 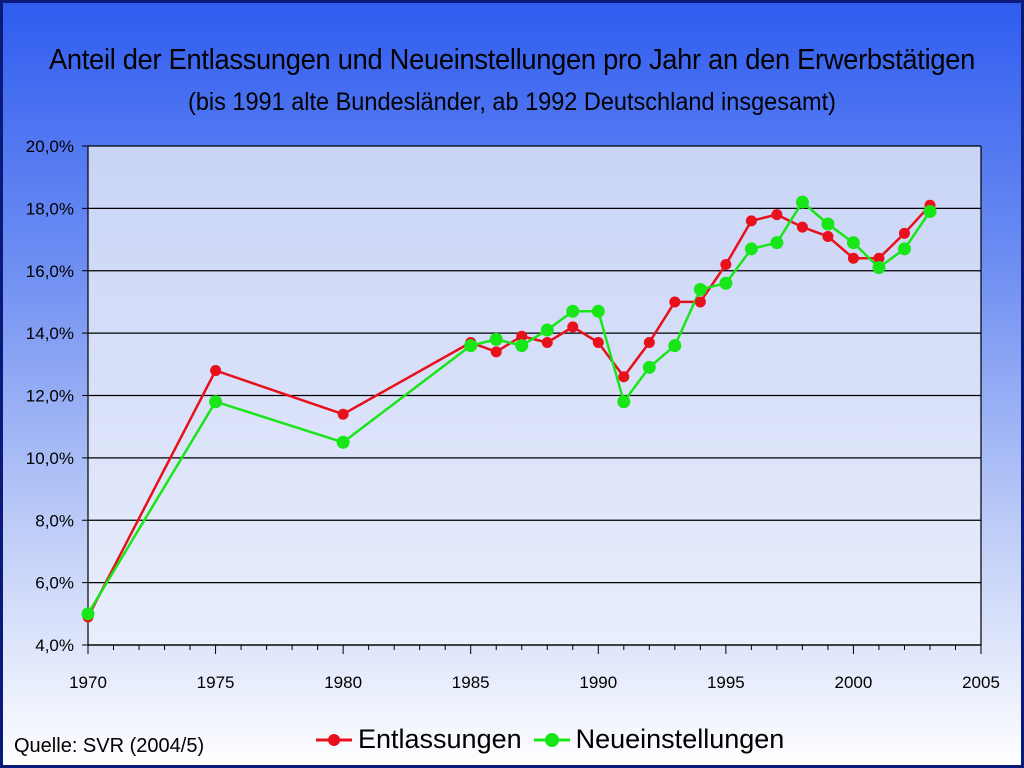 I want to click on x-tick-label: 1970, so click(x=88, y=682).